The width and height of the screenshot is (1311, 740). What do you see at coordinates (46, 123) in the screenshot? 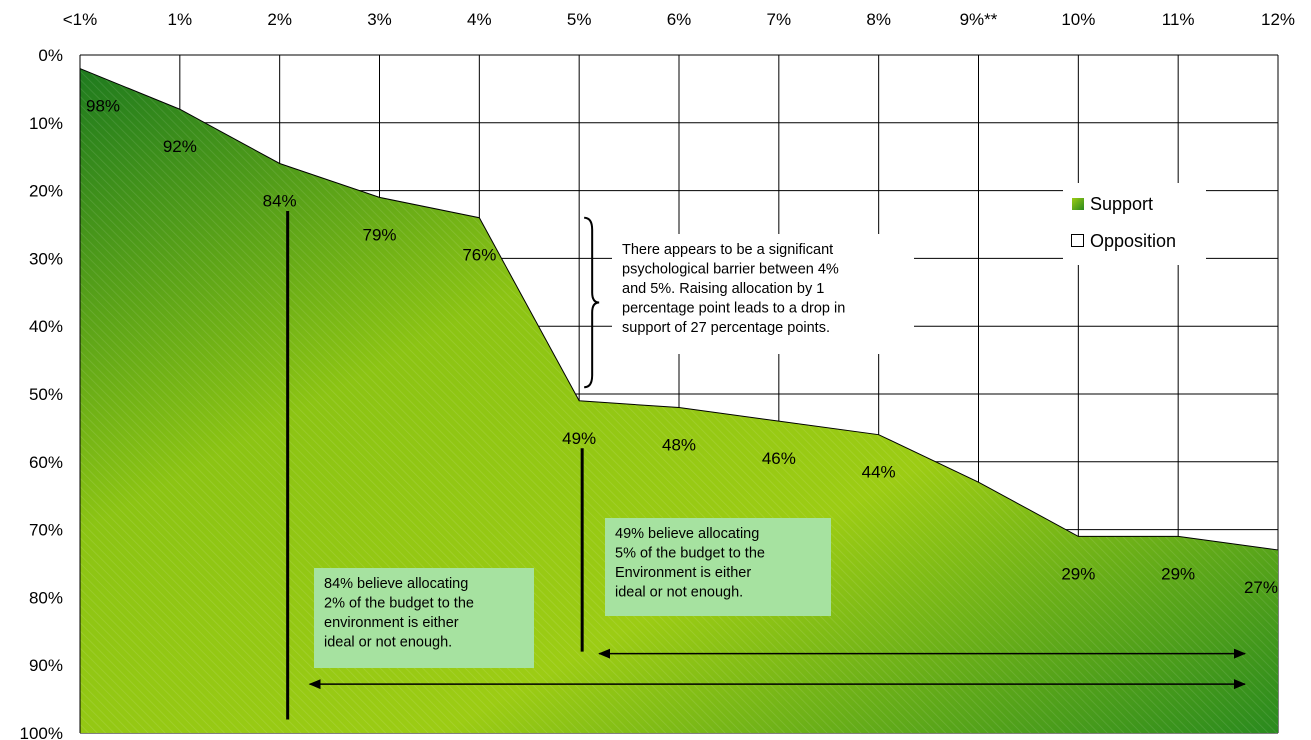
I see `y-tick-label: 10%` at bounding box center [46, 123].